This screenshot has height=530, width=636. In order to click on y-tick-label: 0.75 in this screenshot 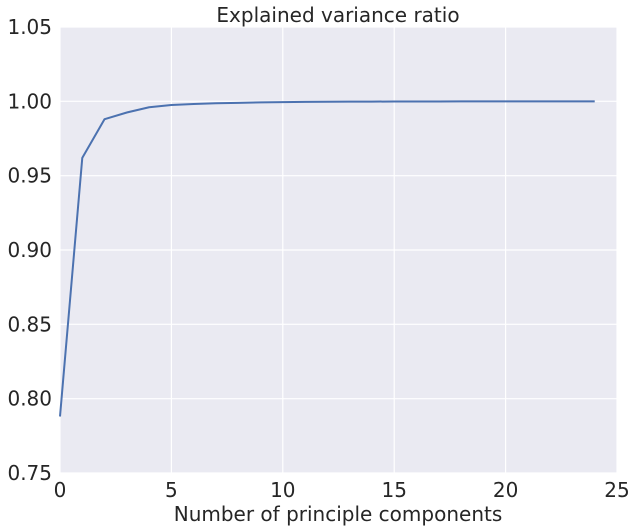, I will do `click(29, 473)`.